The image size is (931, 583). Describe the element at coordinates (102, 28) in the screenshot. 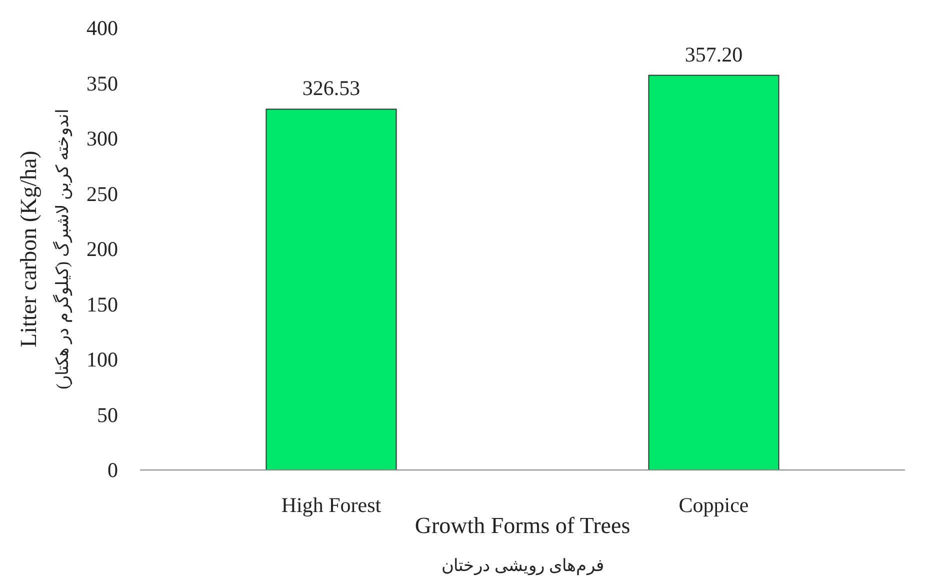

I see `ytick: 400` at that location.